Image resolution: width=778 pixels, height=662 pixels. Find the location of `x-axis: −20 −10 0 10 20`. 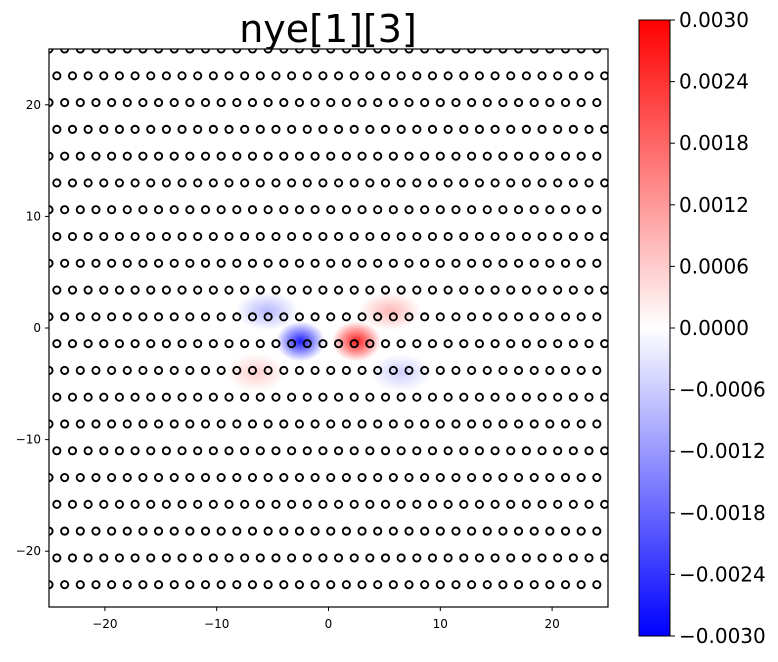

x-axis: −20 −10 0 10 20 is located at coordinates (326, 619).